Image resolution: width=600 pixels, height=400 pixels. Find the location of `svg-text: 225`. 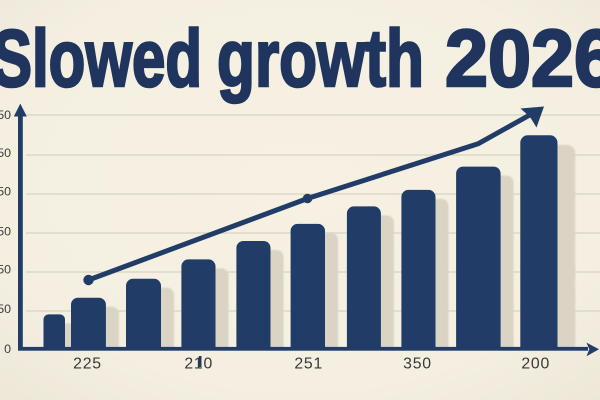

svg-text: 225 is located at coordinates (87, 364).